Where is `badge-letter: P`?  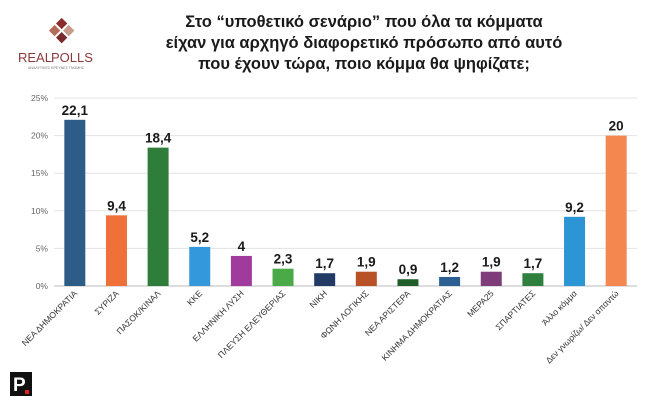 badge-letter: P is located at coordinates (19, 385).